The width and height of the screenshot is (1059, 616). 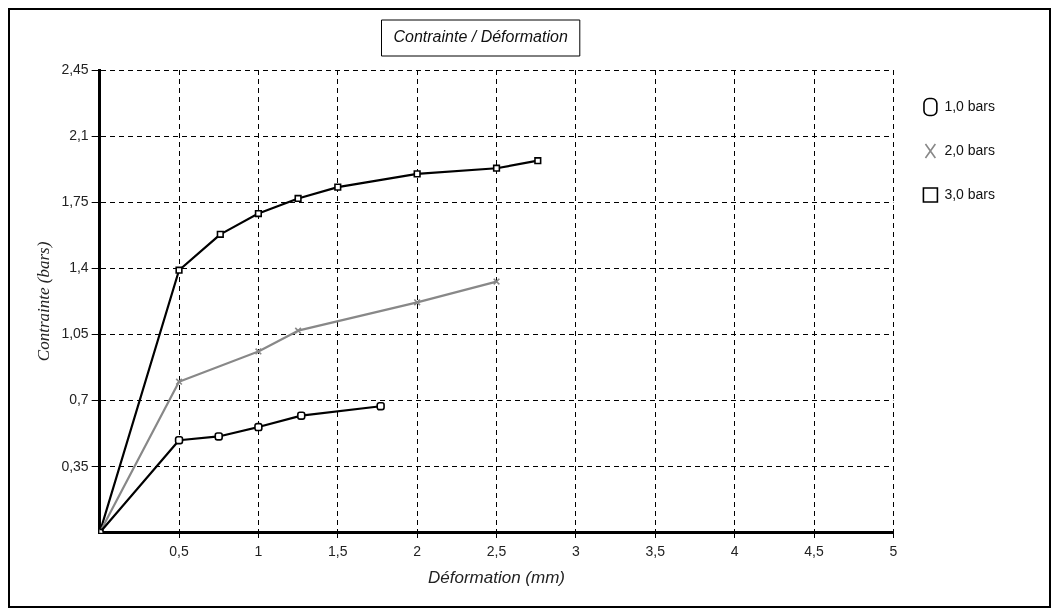 What do you see at coordinates (655, 551) in the screenshot?
I see `x-tick-label: 3,5` at bounding box center [655, 551].